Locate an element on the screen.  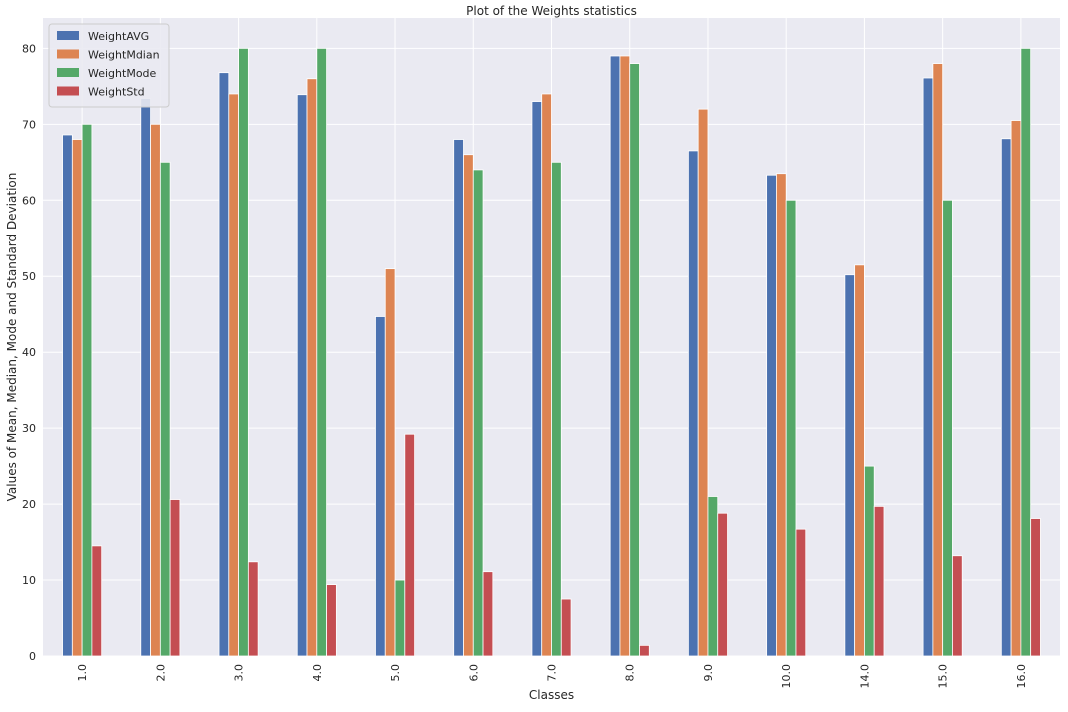
chart-title: Plot of the Weights statistics is located at coordinates (551, 11).